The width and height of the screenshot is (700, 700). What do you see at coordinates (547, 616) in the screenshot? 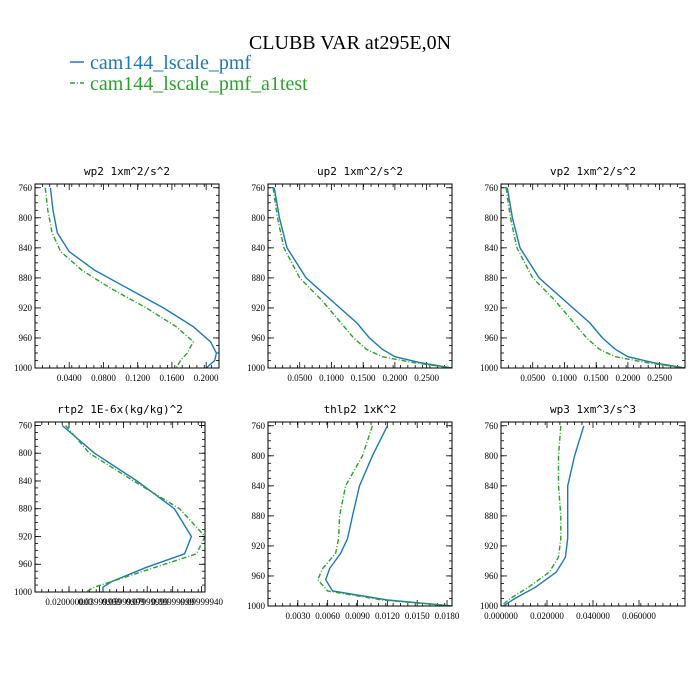
I see `x-tick-label: 0.020000` at bounding box center [547, 616].